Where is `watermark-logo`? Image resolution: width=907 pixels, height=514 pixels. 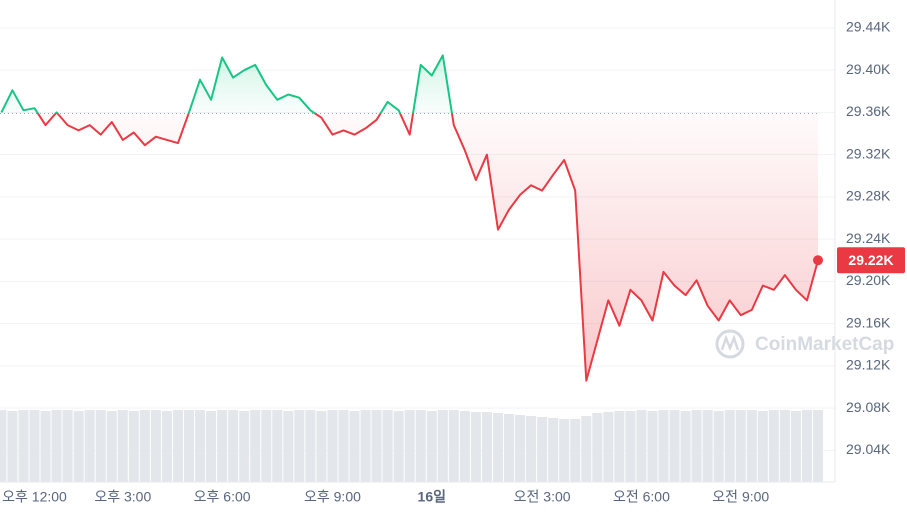 watermark-logo is located at coordinates (730, 344).